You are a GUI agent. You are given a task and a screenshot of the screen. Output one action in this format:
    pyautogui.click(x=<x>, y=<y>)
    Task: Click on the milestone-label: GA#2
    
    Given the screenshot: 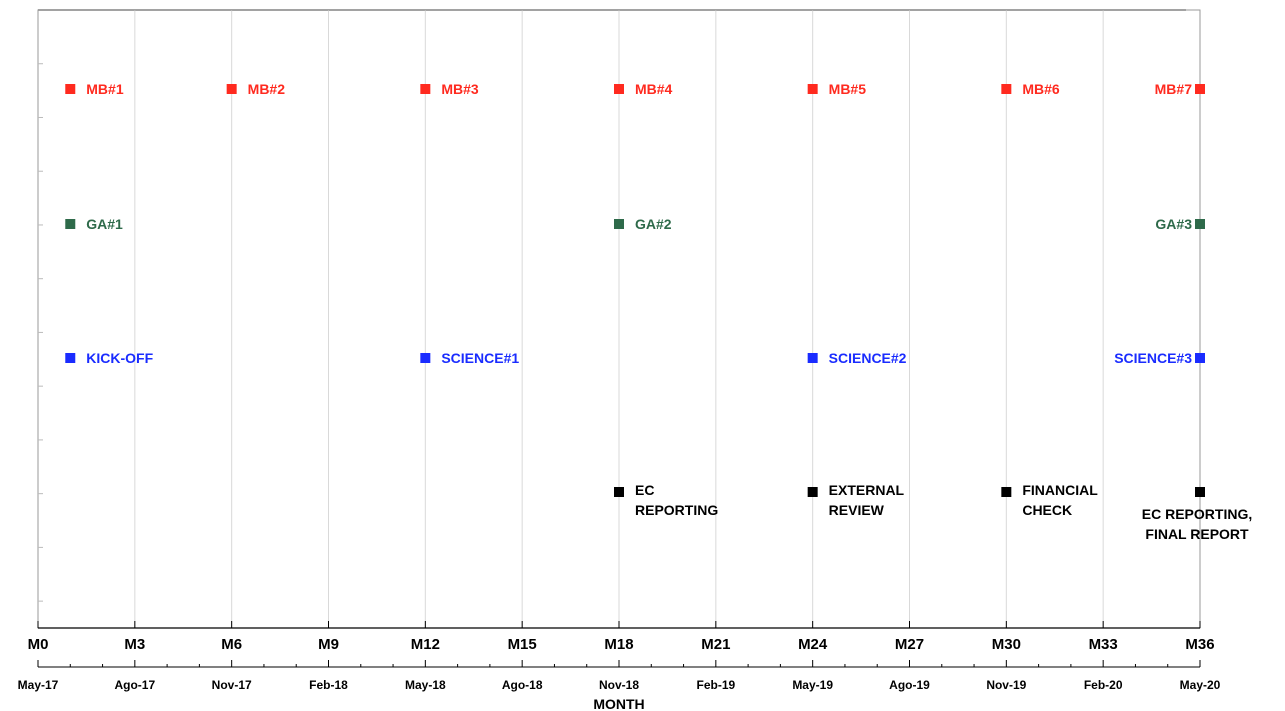 What is the action you would take?
    pyautogui.click(x=653, y=224)
    